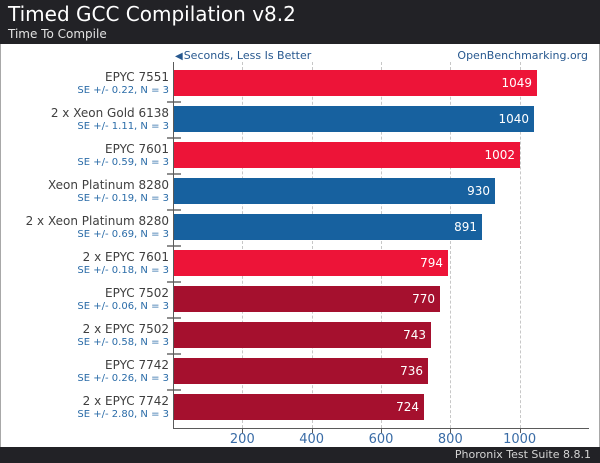 This screenshot has width=600, height=463. Describe the element at coordinates (123, 234) in the screenshot. I see `se-label: SE +/- 0.69, N = 3` at that location.